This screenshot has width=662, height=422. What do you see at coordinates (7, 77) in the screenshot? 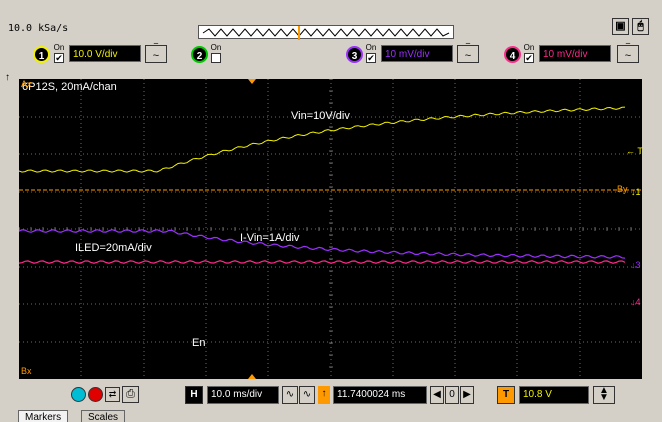
I see `scroll-up-arrow-icon: ↑` at bounding box center [7, 77].